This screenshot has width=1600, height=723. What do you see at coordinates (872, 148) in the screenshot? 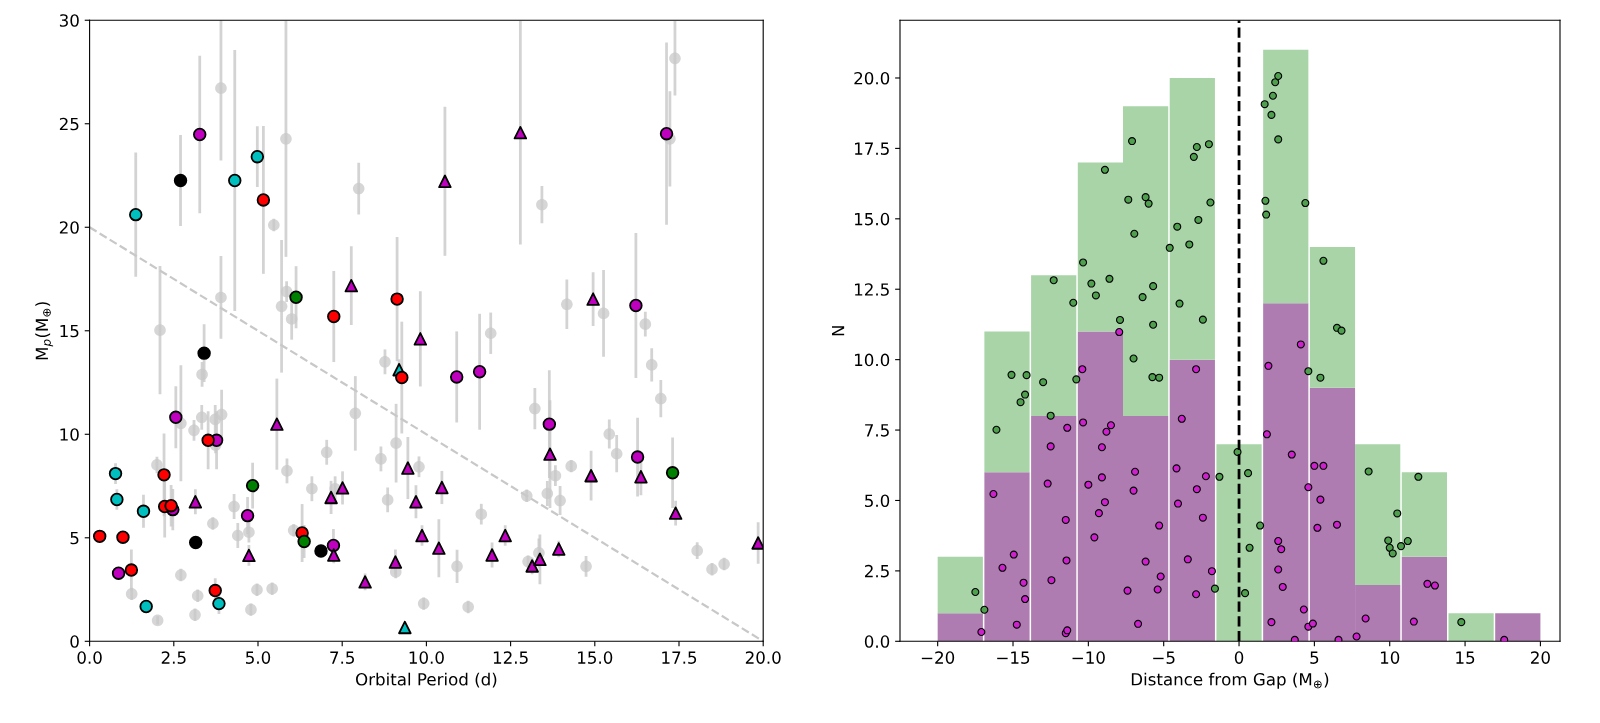
I see `y-tick-label: 17.5` at bounding box center [872, 148].